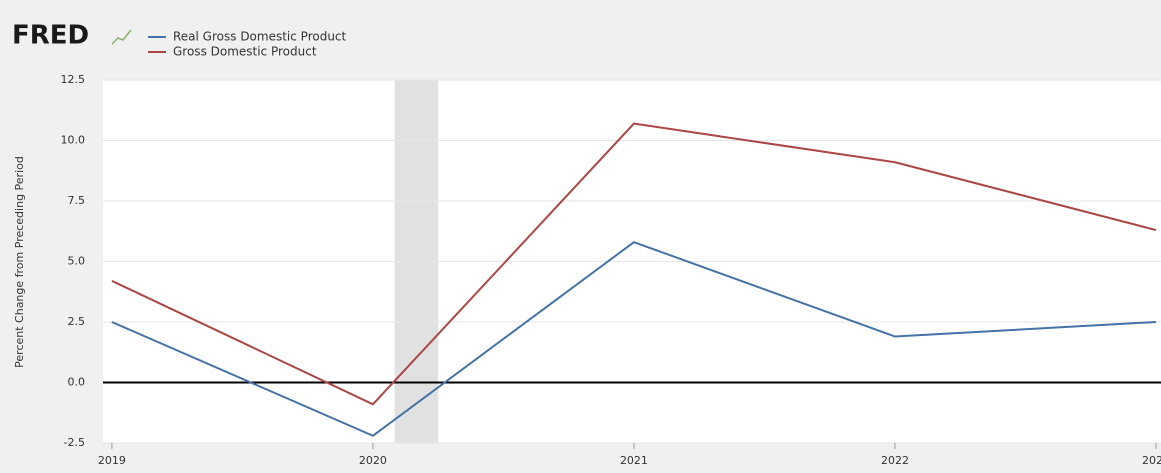  What do you see at coordinates (373, 460) in the screenshot?
I see `x-tick-label: 2020` at bounding box center [373, 460].